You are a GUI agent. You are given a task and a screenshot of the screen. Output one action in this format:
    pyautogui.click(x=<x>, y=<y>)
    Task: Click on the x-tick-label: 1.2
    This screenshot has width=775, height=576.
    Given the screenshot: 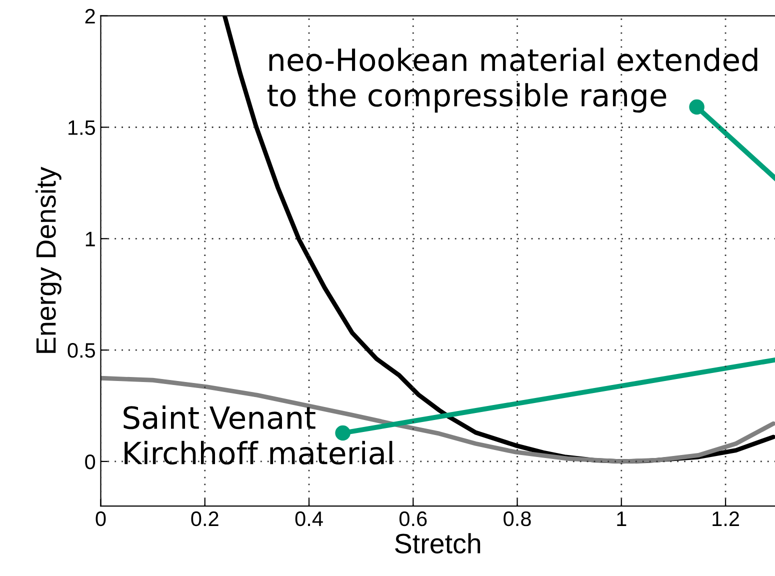 What is the action you would take?
    pyautogui.click(x=725, y=518)
    